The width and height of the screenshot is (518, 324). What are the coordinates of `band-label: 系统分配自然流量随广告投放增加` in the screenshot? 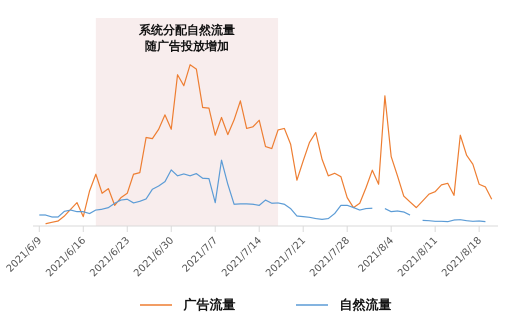 It's located at (186, 38).